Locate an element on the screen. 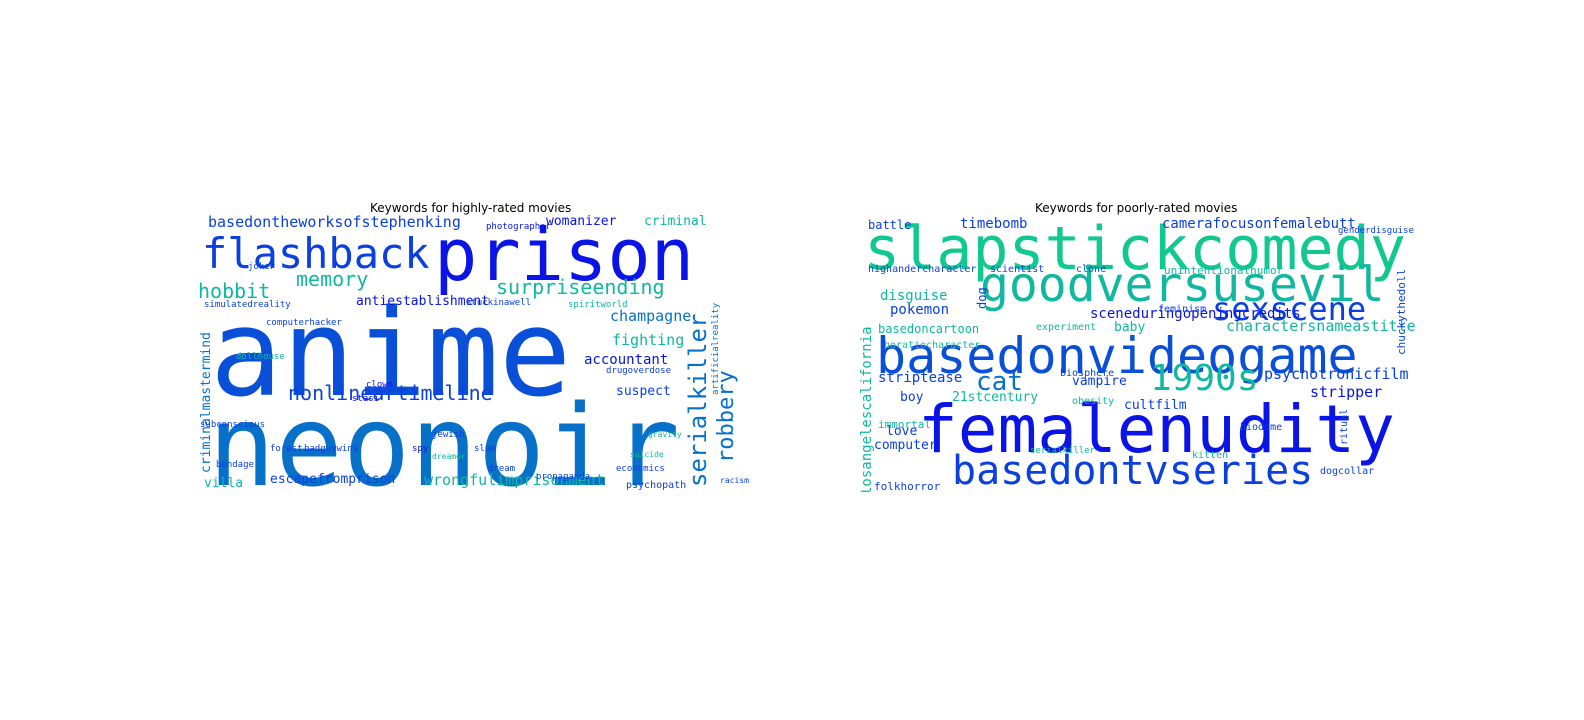 The height and width of the screenshot is (720, 1584). word-chuckythedoll: chuckythedoll is located at coordinates (1401, 311).